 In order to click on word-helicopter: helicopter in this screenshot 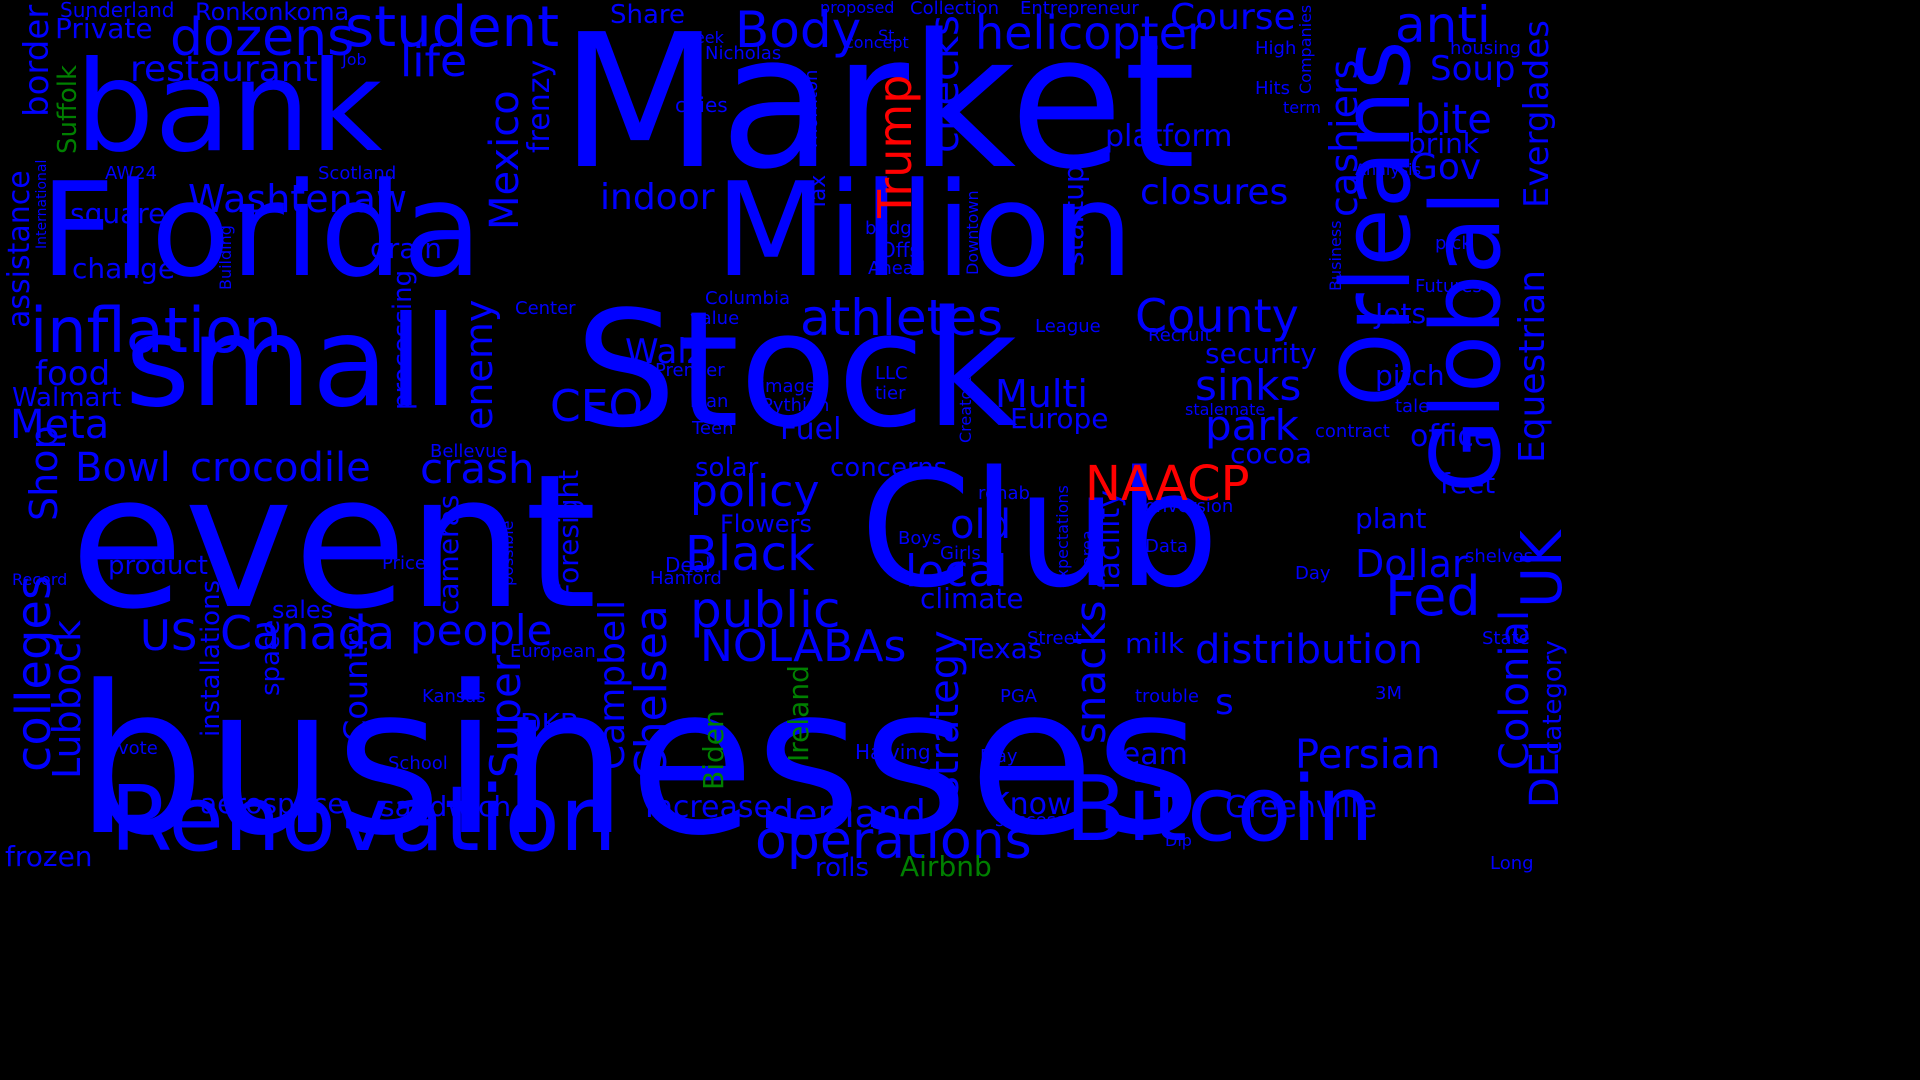, I will do `click(1090, 33)`.